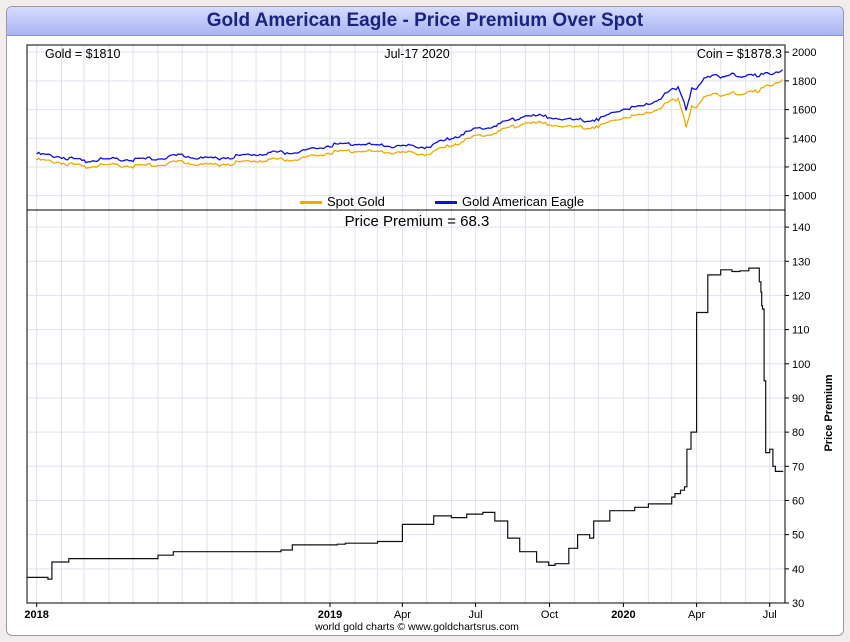  I want to click on x-tick-label: 2018, so click(36, 615).